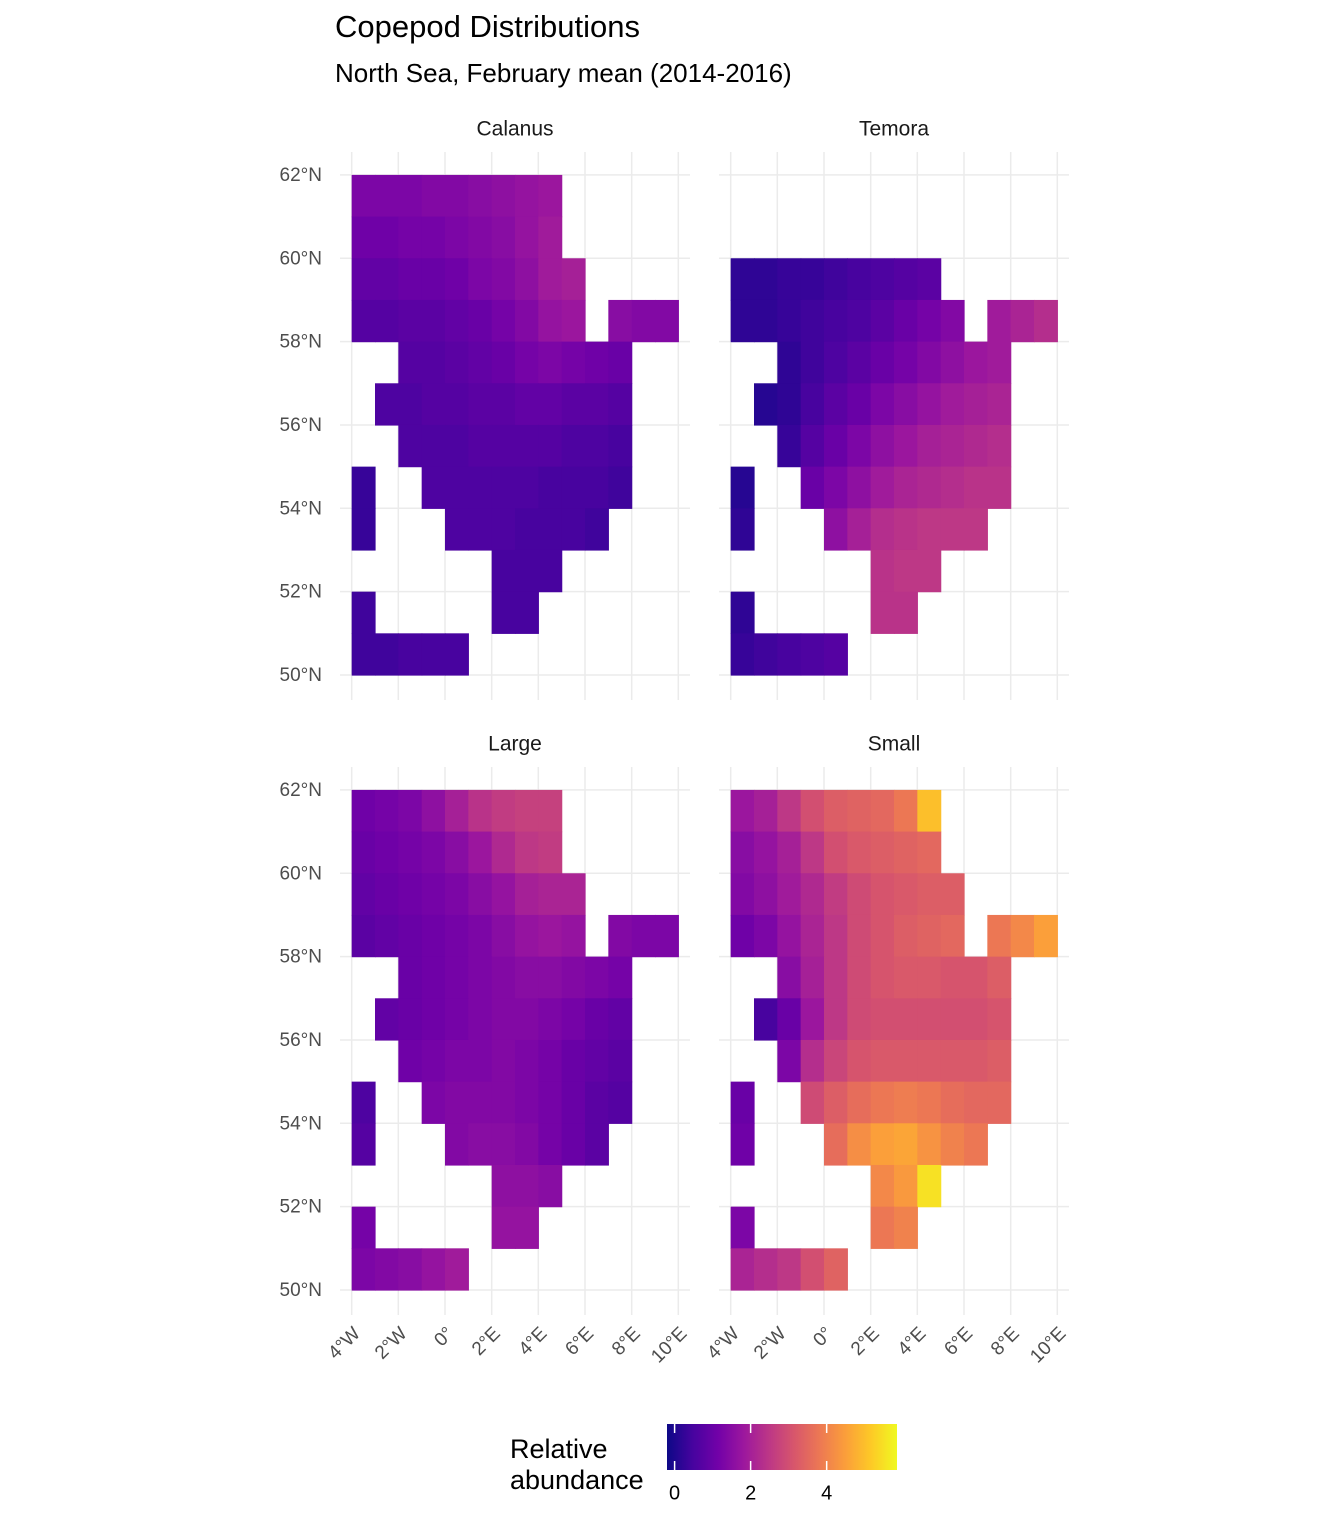 Image resolution: width=1344 pixels, height=1536 pixels. I want to click on chart-title: Copepod Distributions, so click(487, 26).